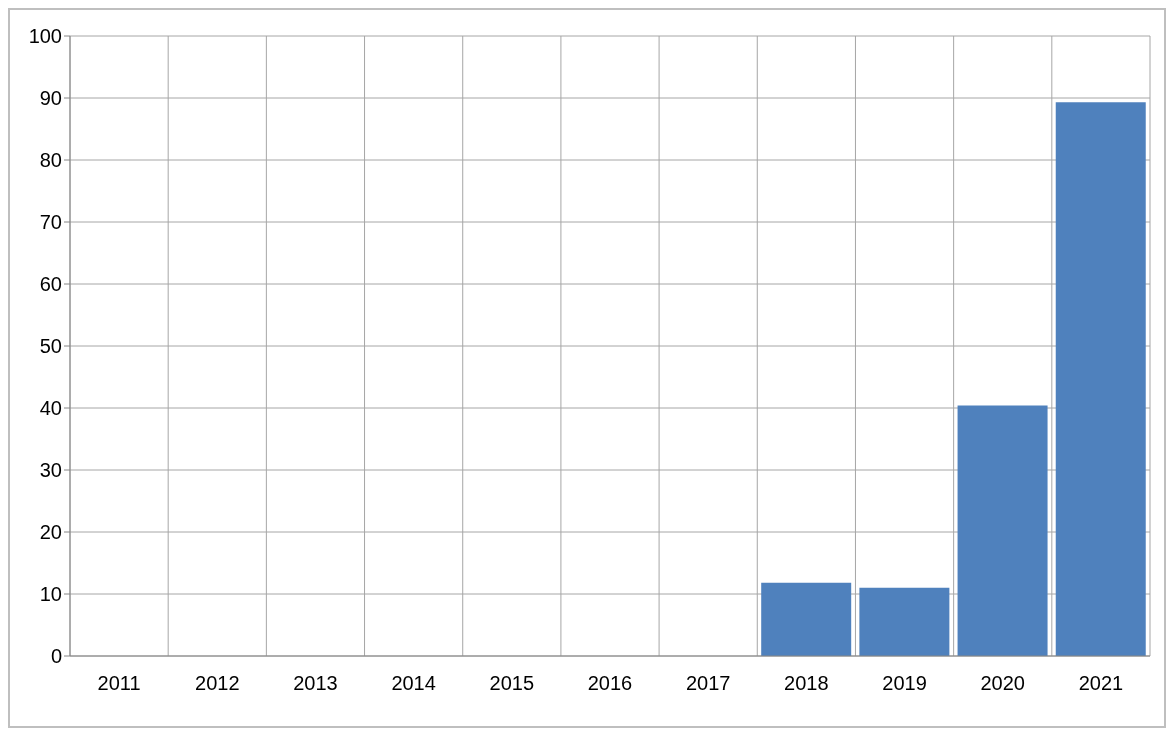 The height and width of the screenshot is (734, 1172). I want to click on x-tick-label: 2012, so click(217, 683).